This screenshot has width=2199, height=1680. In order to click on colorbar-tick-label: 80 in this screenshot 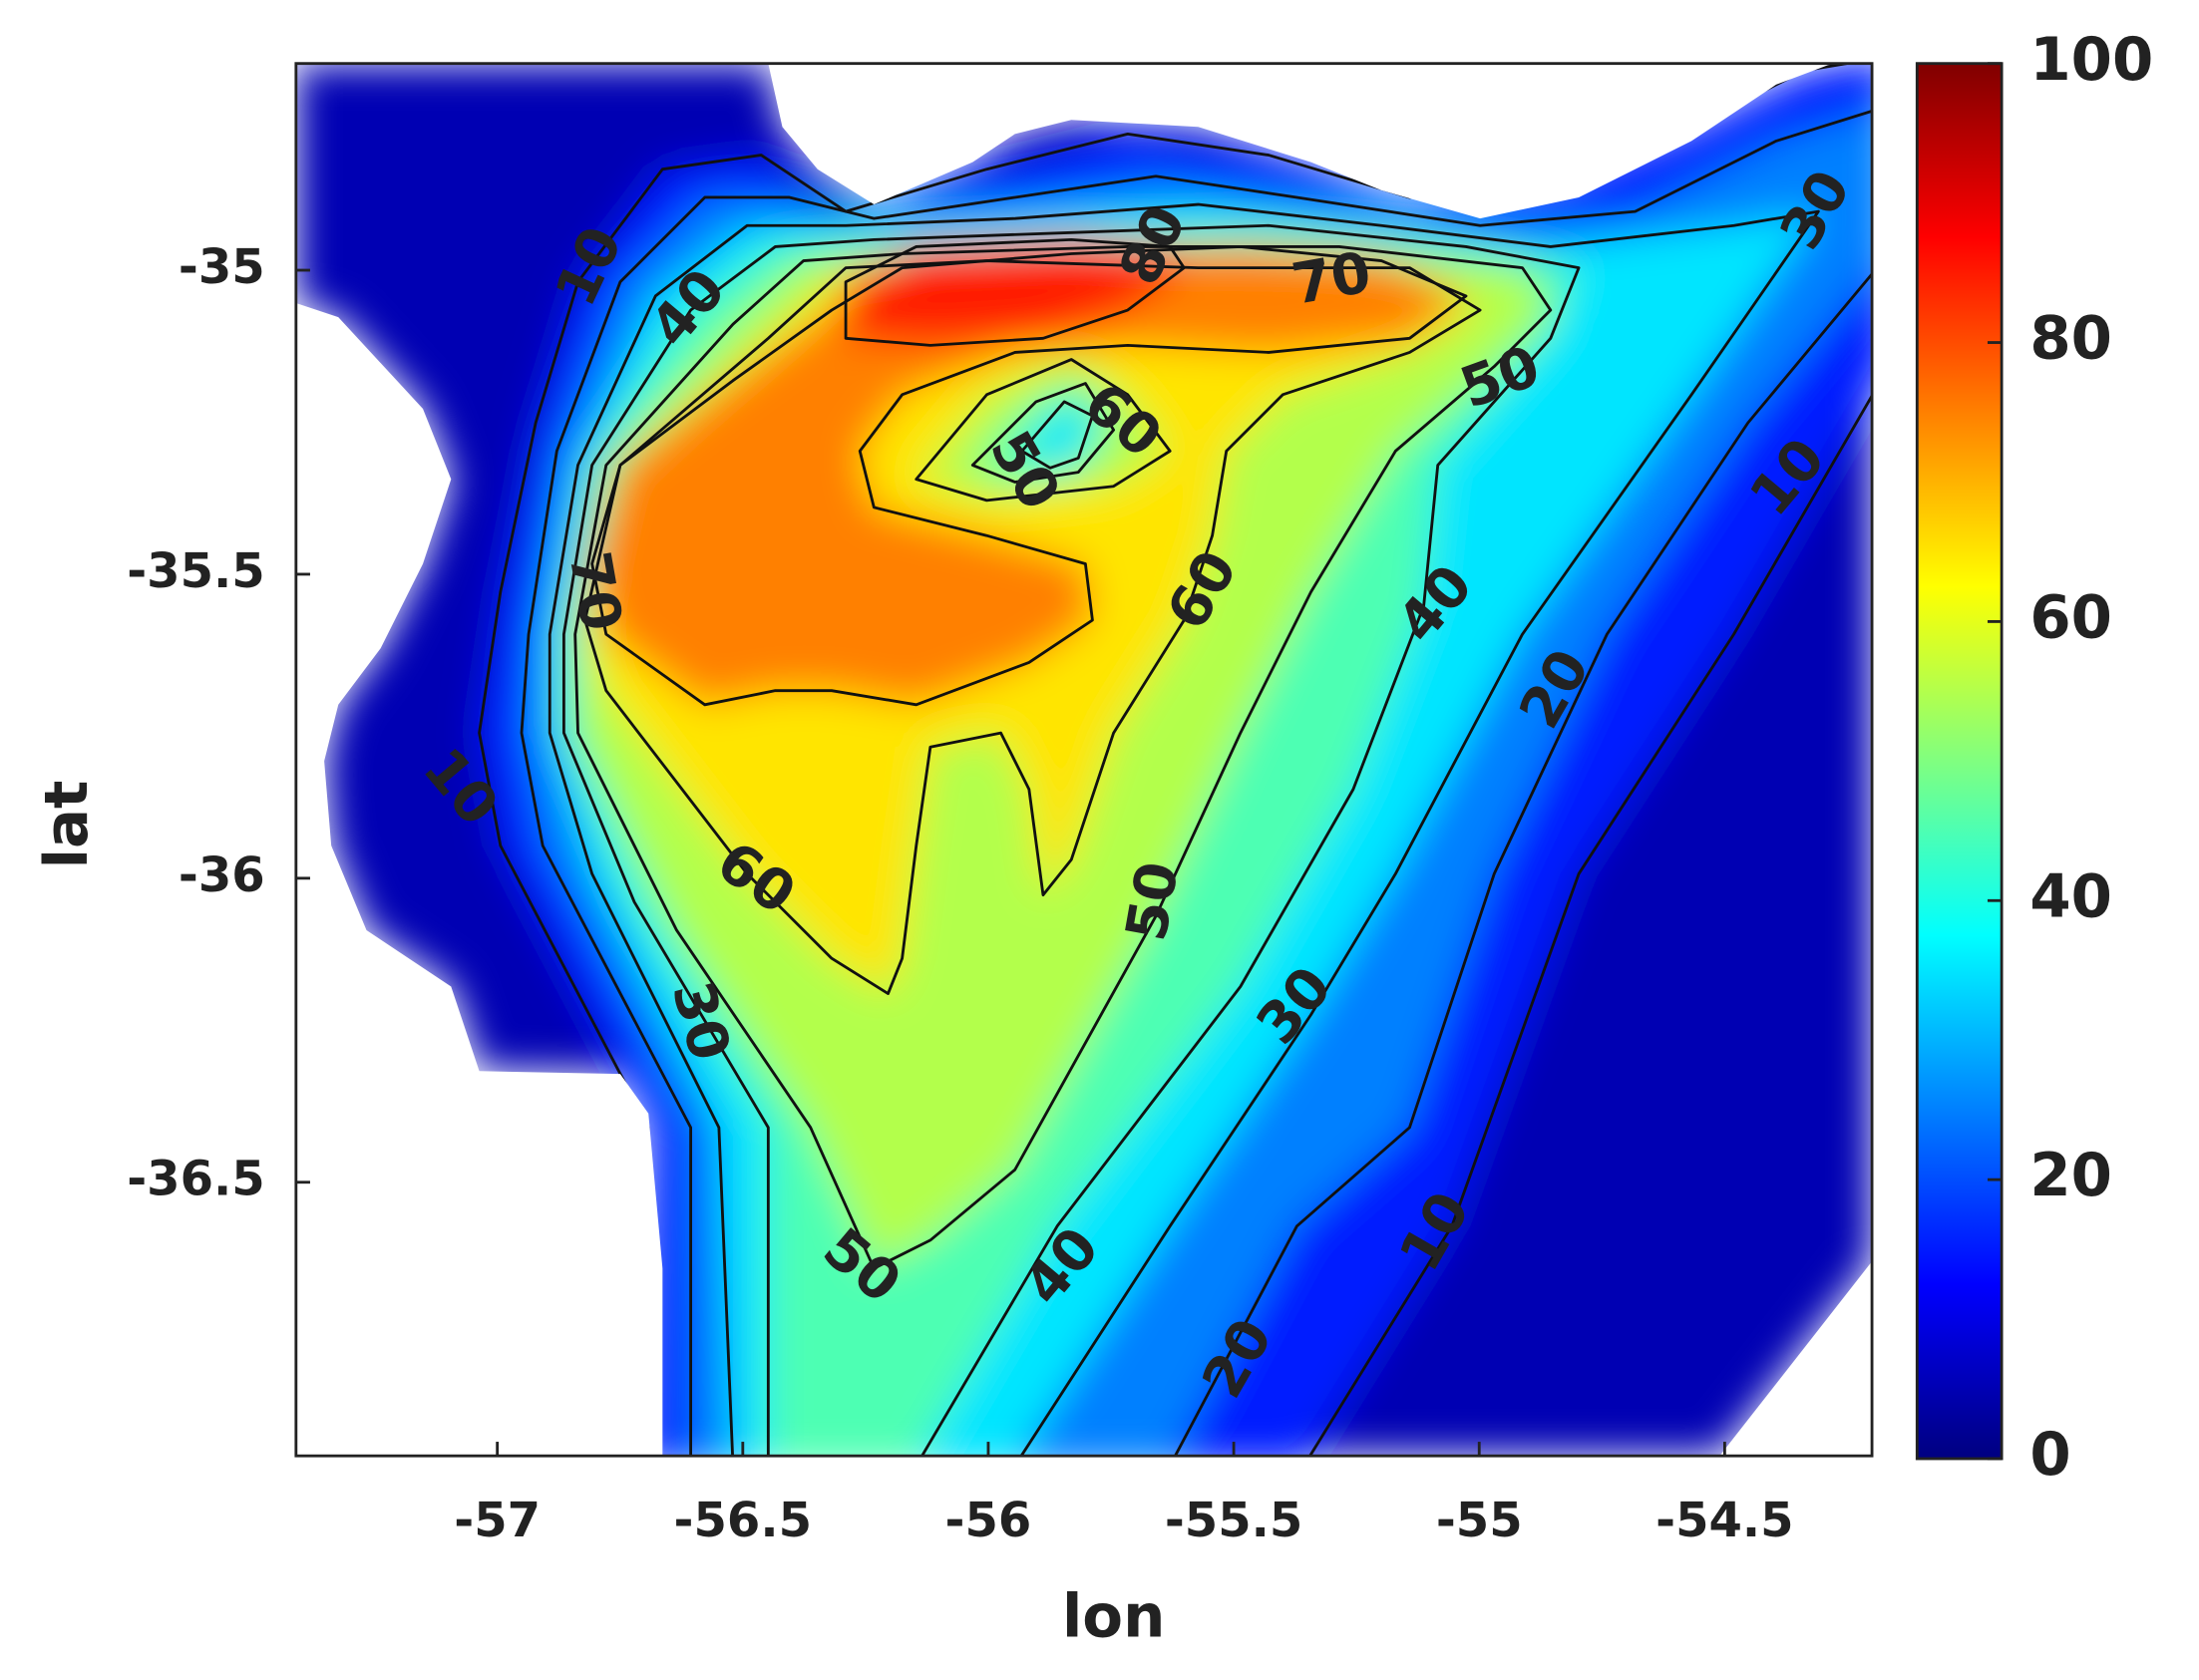, I will do `click(2070, 338)`.